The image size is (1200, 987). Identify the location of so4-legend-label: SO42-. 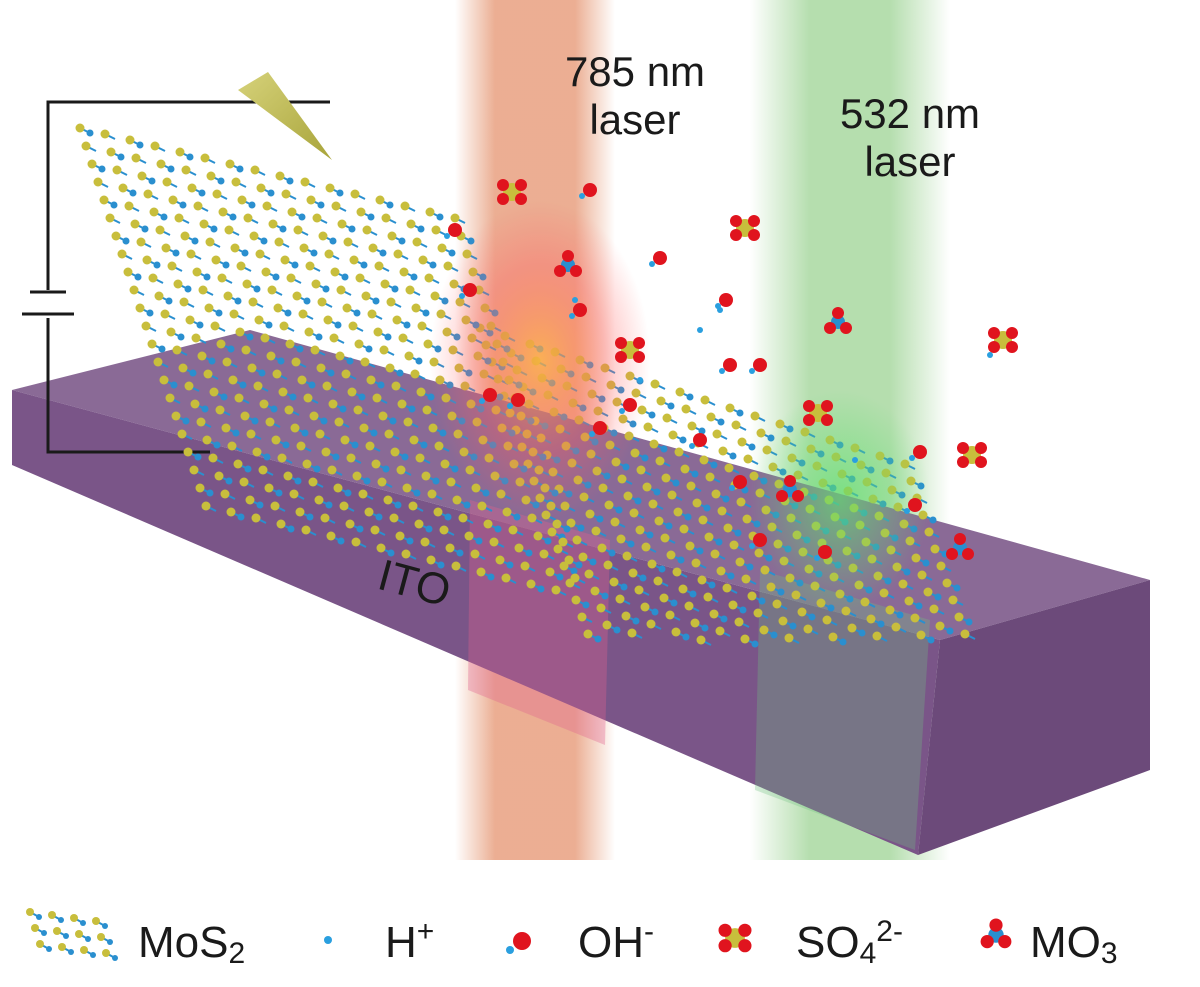
(849, 944).